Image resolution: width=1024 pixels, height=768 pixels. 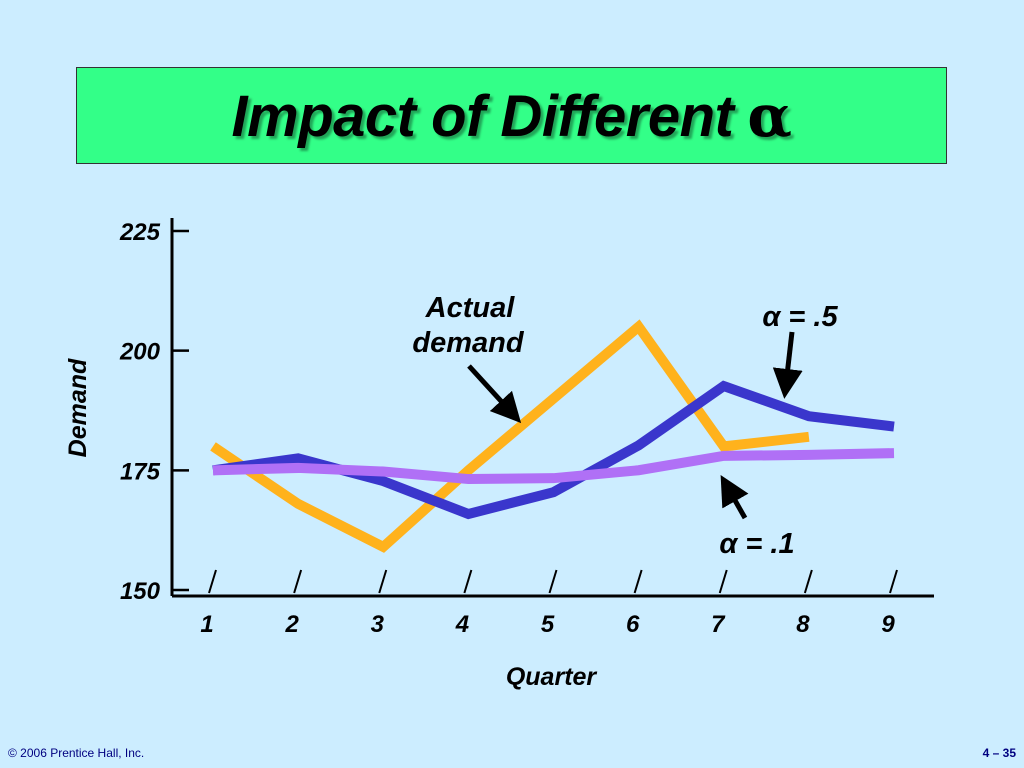 I want to click on x-tick-label: 8, so click(x=803, y=624).